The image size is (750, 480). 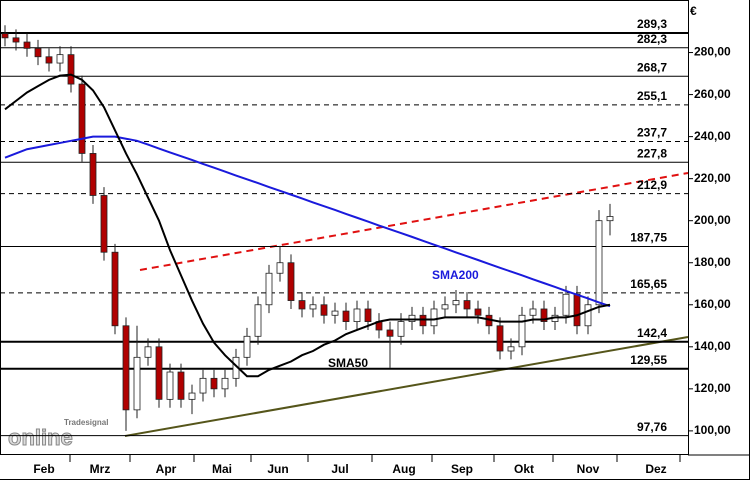 What do you see at coordinates (648, 238) in the screenshot?
I see `level-label: 187,75` at bounding box center [648, 238].